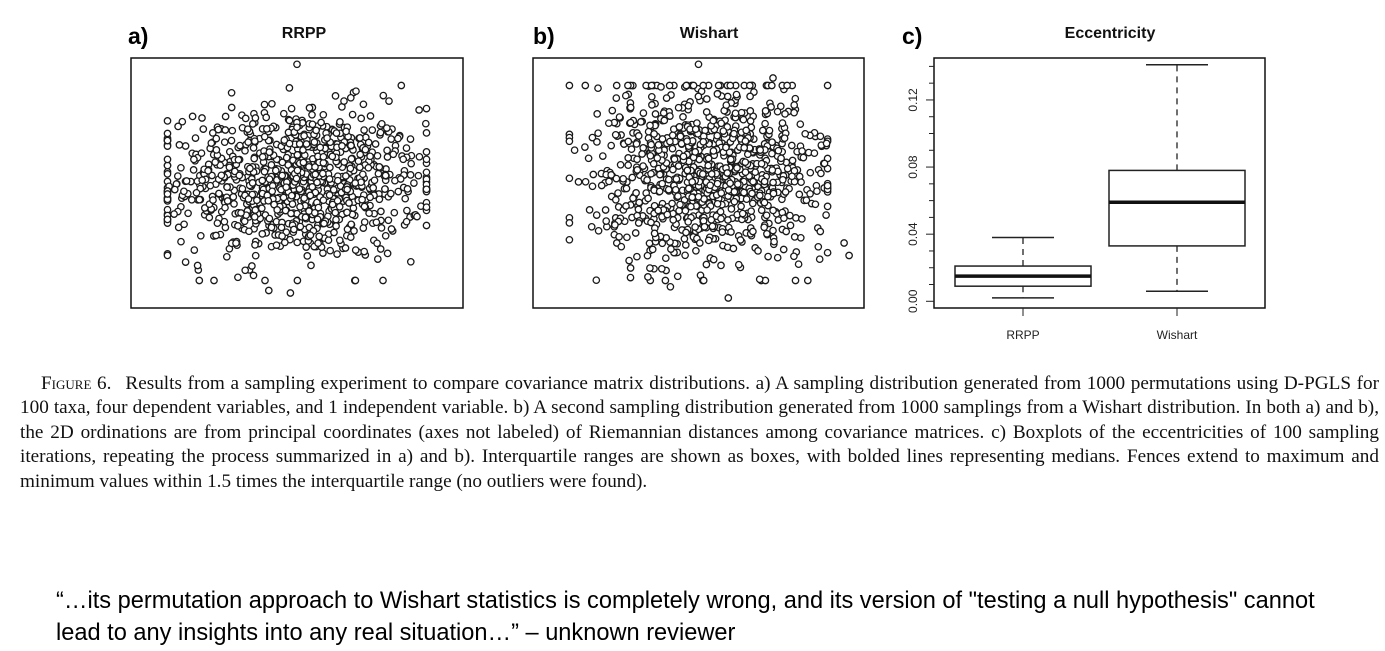  What do you see at coordinates (76, 383) in the screenshot?
I see `figure-caption-label: Figure 6.` at bounding box center [76, 383].